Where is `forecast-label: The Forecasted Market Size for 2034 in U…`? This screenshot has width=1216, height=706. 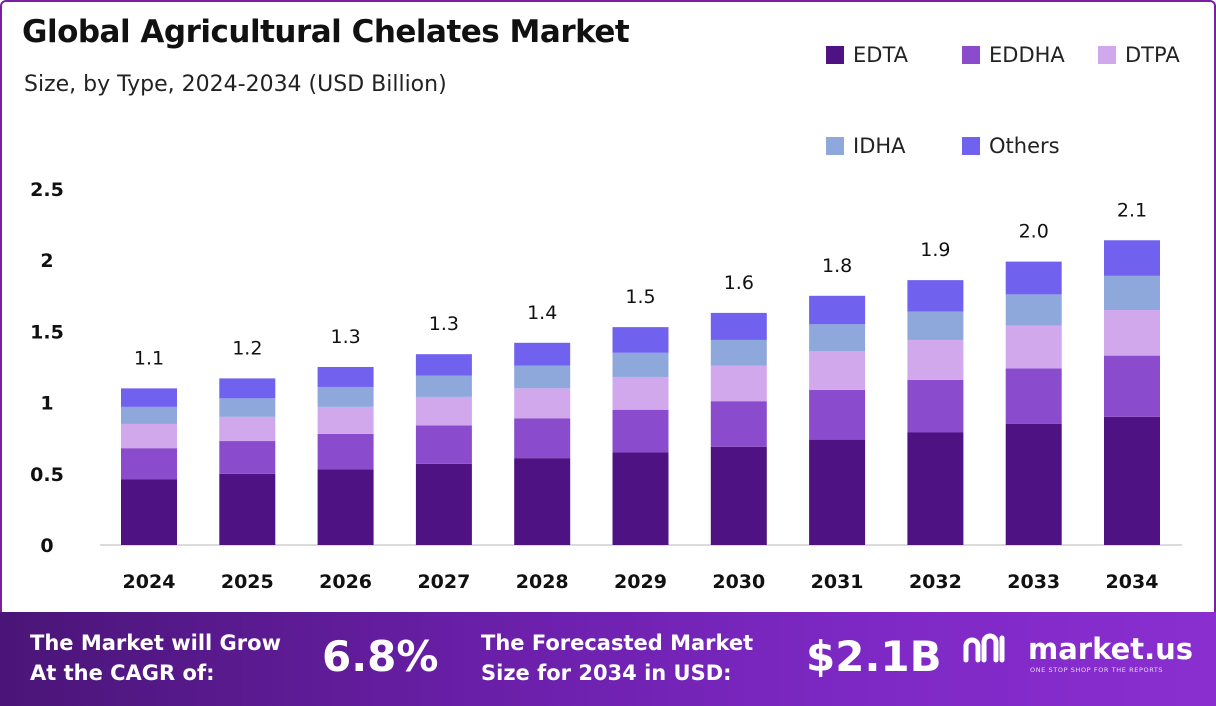
forecast-label: The Forecasted Market Size for 2034 in U… is located at coordinates (617, 658).